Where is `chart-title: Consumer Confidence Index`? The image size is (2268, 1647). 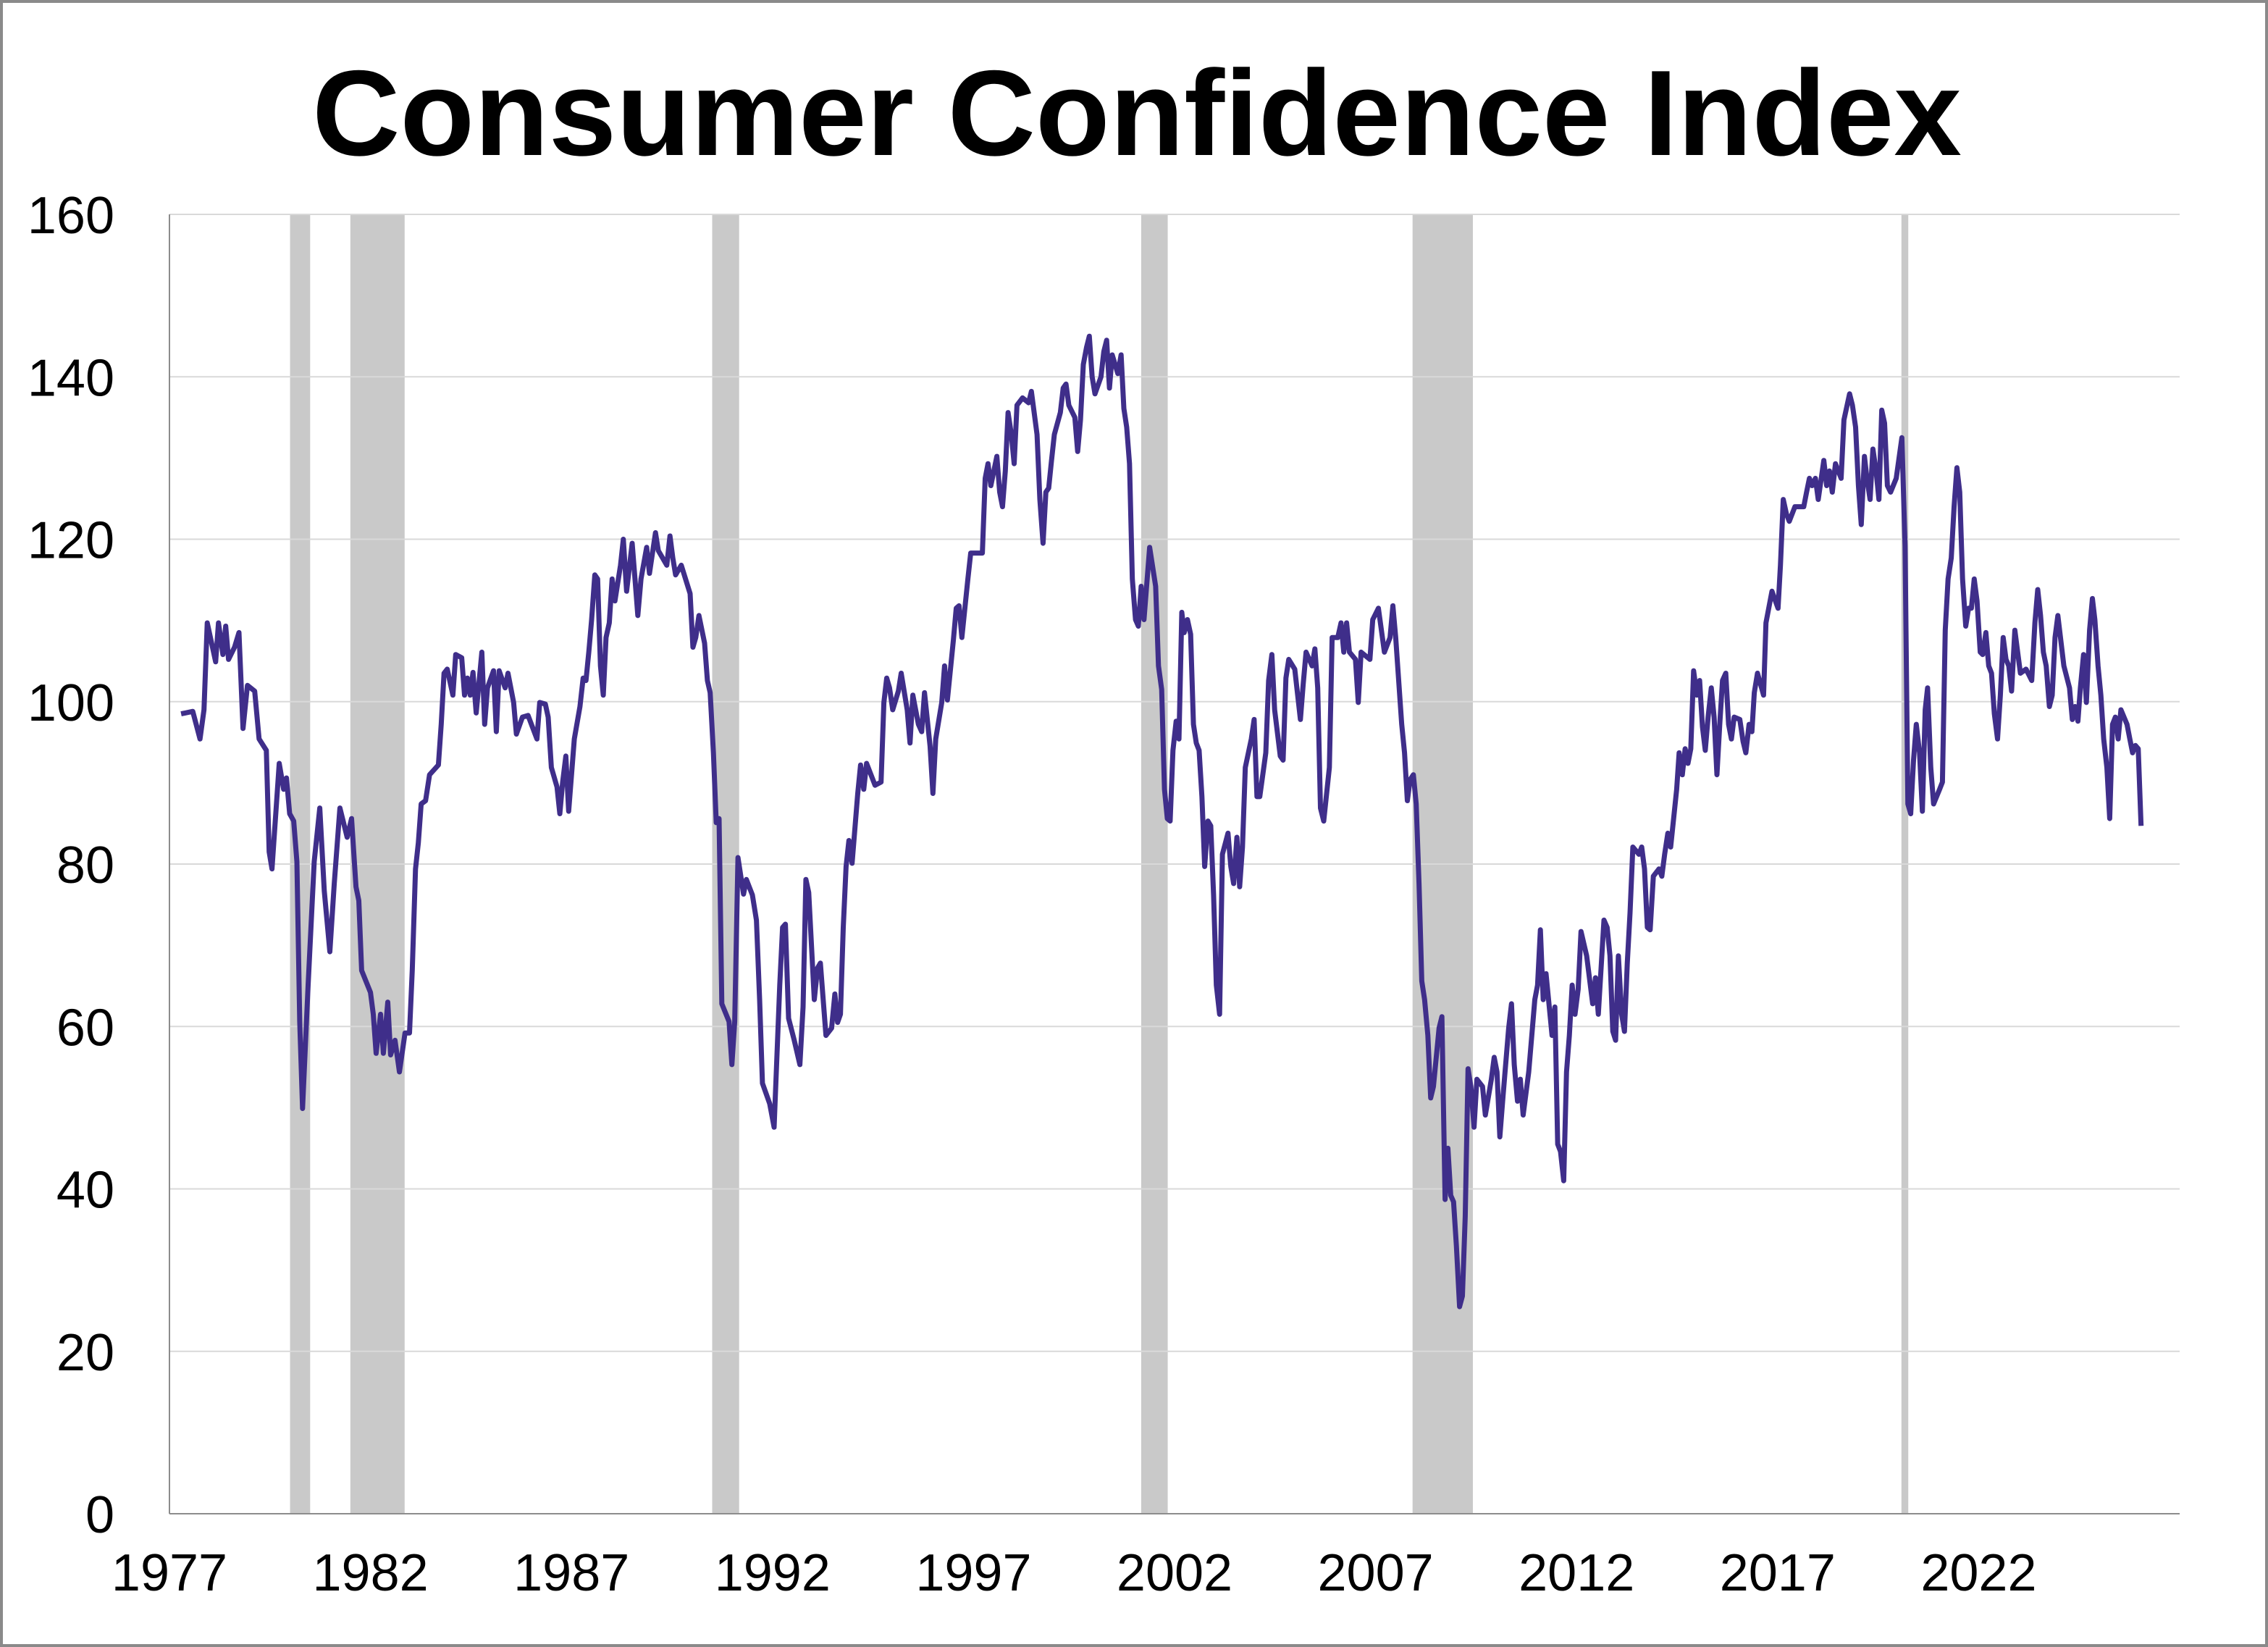 chart-title: Consumer Confidence Index is located at coordinates (1137, 113).